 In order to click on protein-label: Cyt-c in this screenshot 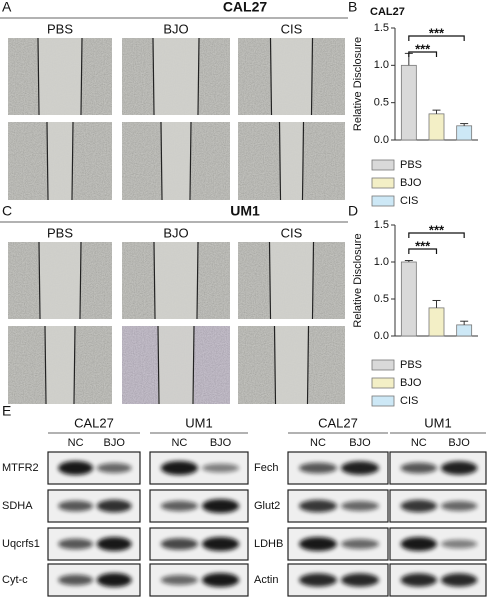, I will do `click(15, 580)`.